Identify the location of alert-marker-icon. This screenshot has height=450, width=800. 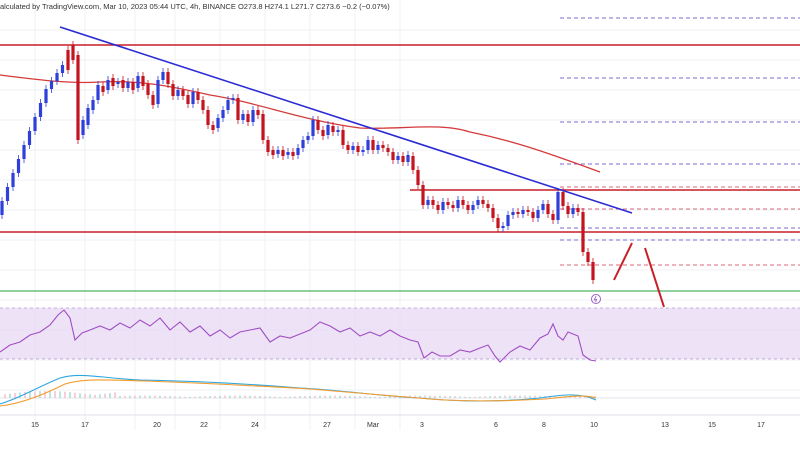
(596, 299).